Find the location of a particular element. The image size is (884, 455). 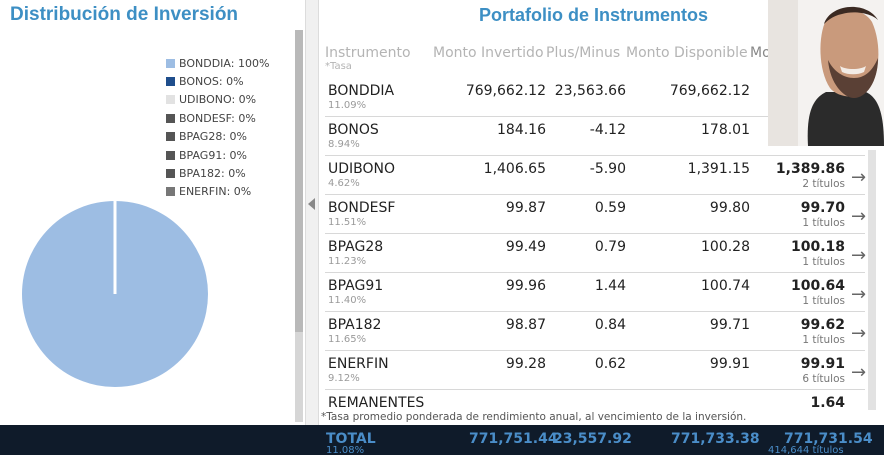

legend-label: UDIBONO: 0% is located at coordinates (218, 100).